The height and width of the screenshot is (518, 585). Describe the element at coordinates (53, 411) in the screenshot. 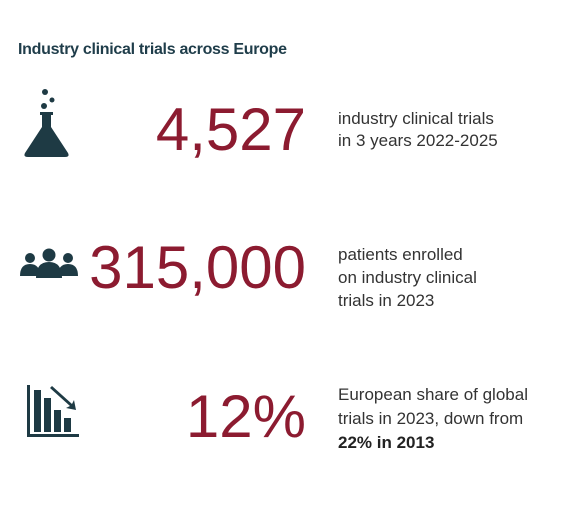

I see `declining-chart-icon` at that location.